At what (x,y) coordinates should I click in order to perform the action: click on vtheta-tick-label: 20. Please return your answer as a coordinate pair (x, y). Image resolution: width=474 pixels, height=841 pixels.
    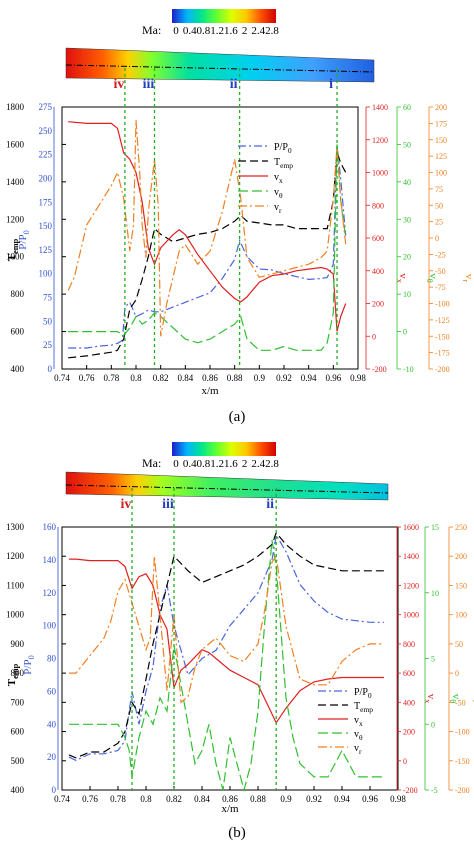
    Looking at the image, I should click on (407, 257).